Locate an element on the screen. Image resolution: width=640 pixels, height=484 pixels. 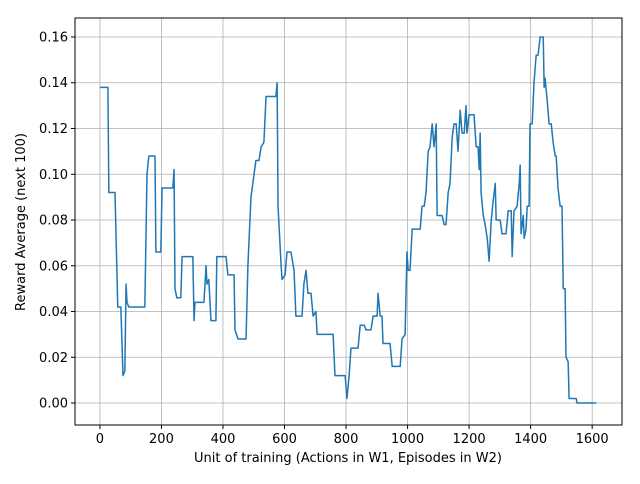
x-tick-label: 1200 is located at coordinates (469, 439).